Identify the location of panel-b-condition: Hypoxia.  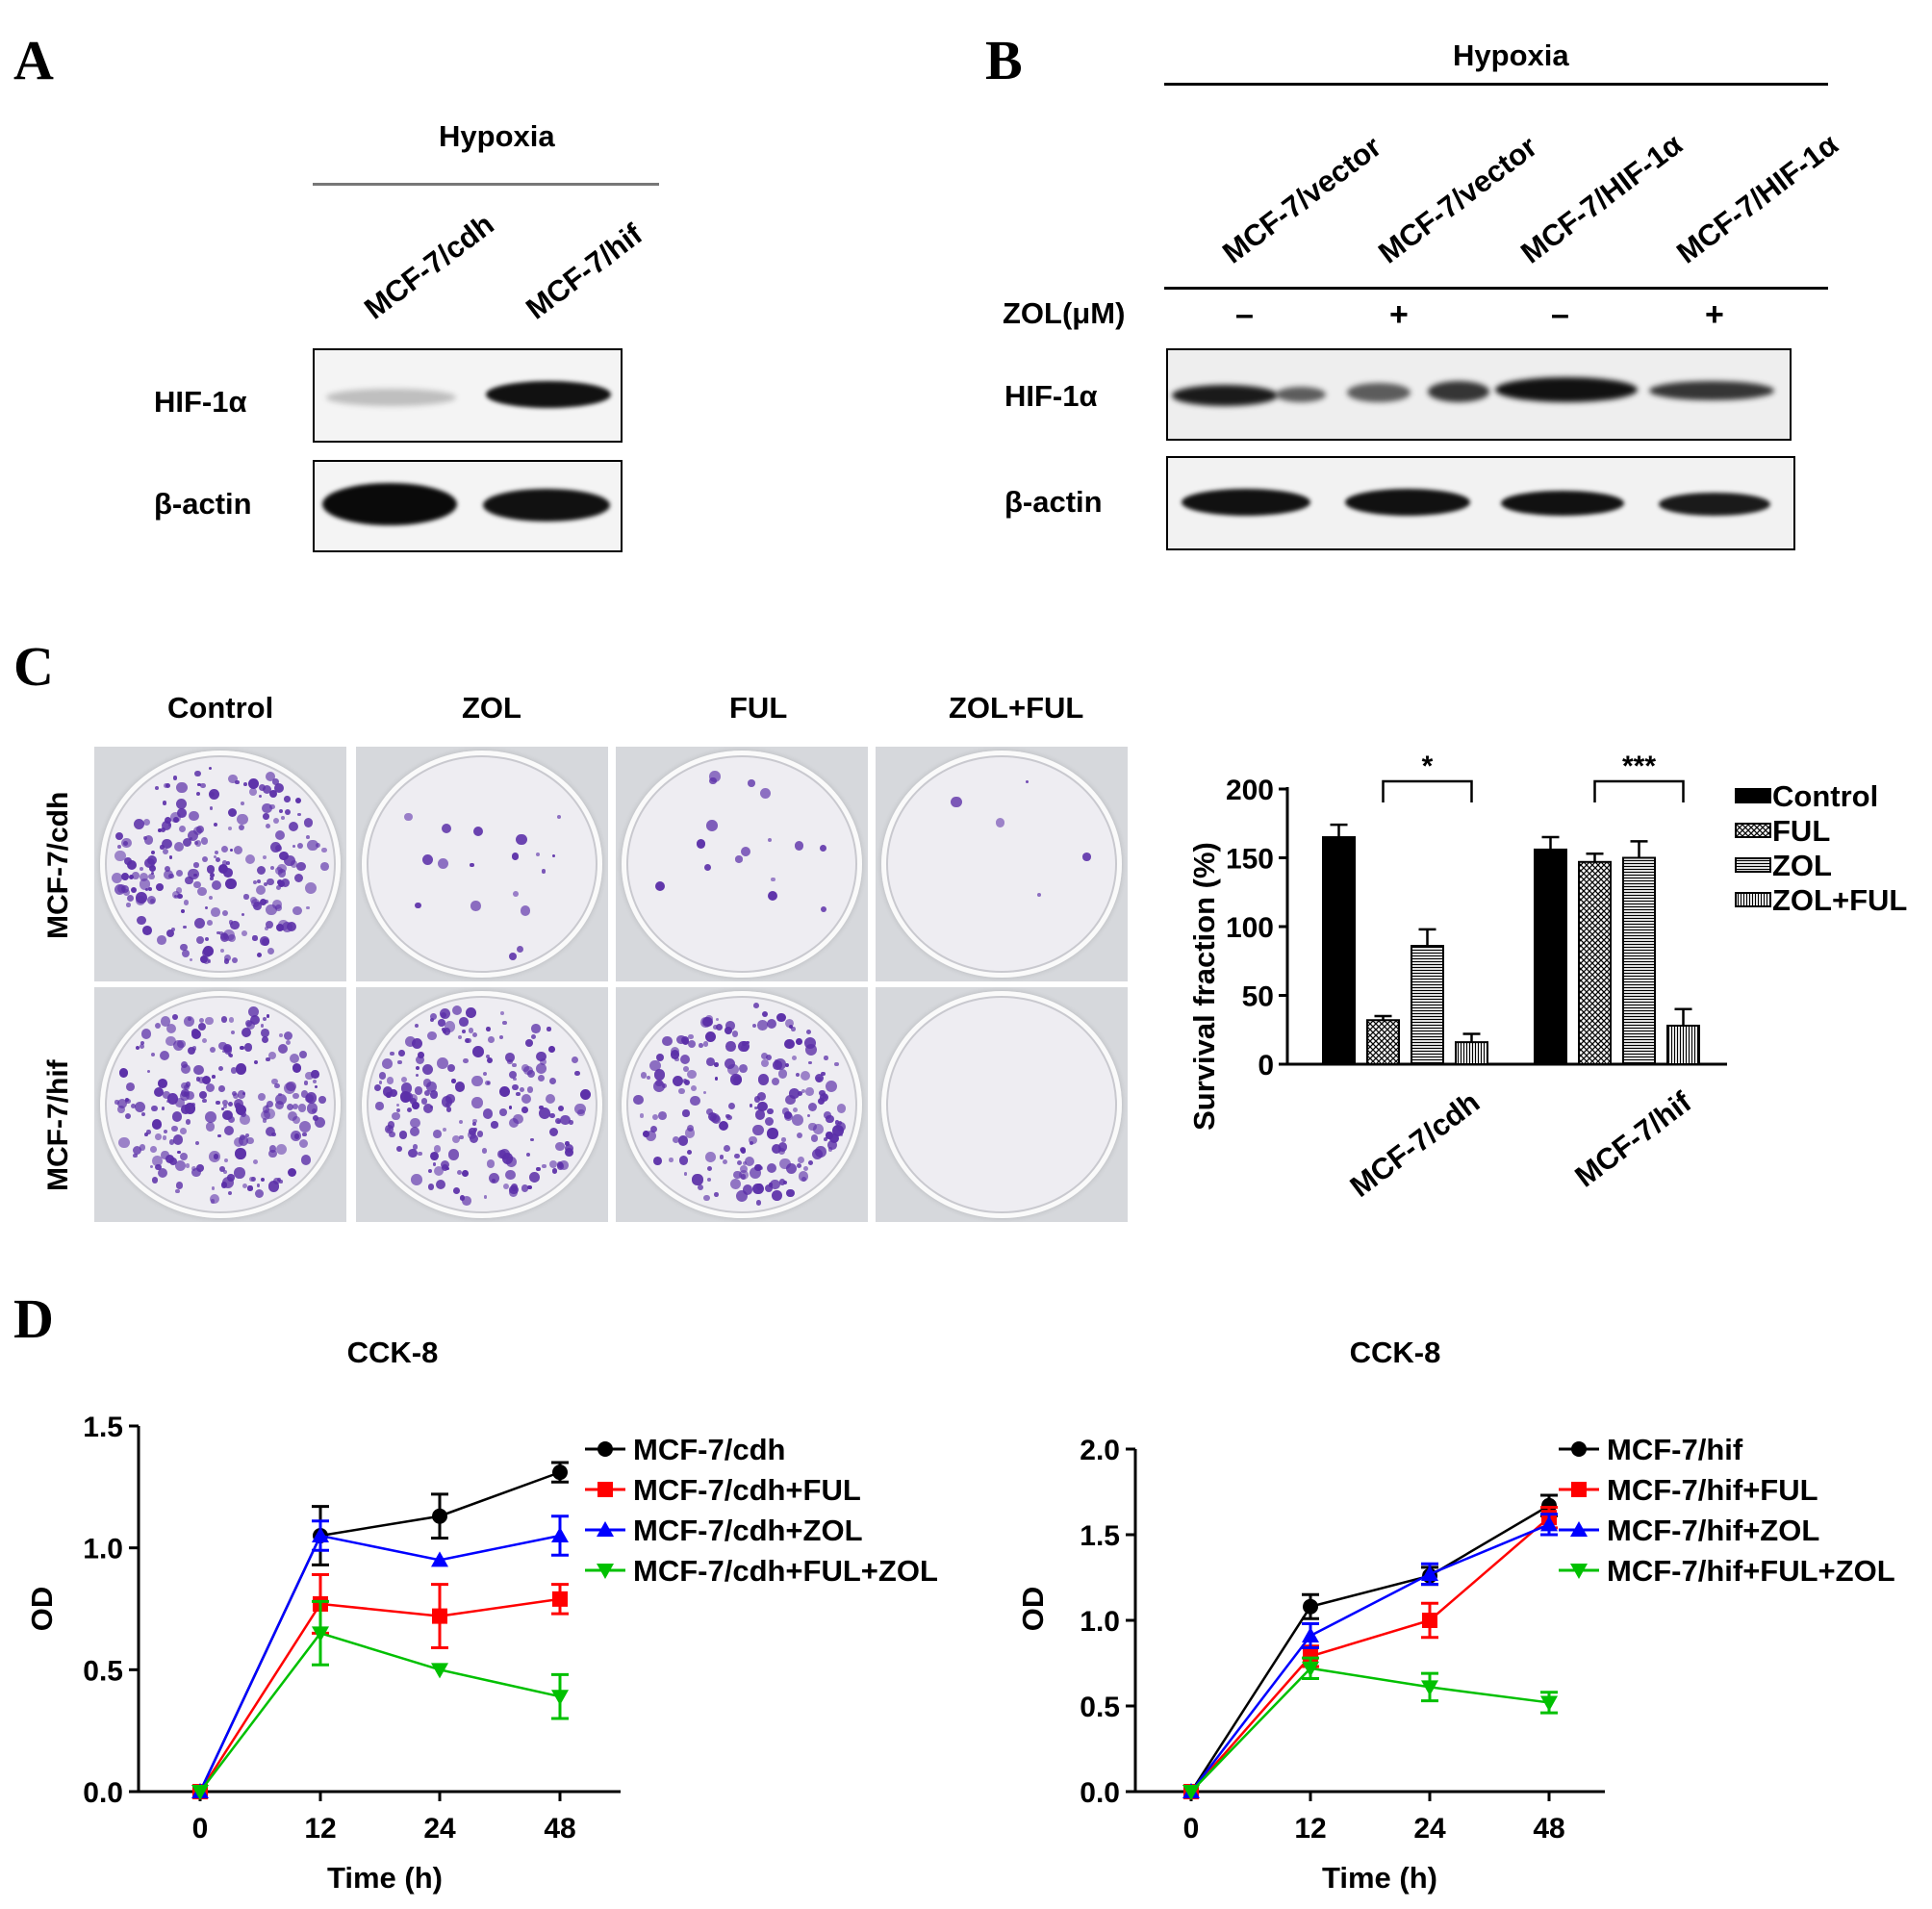
(1511, 55).